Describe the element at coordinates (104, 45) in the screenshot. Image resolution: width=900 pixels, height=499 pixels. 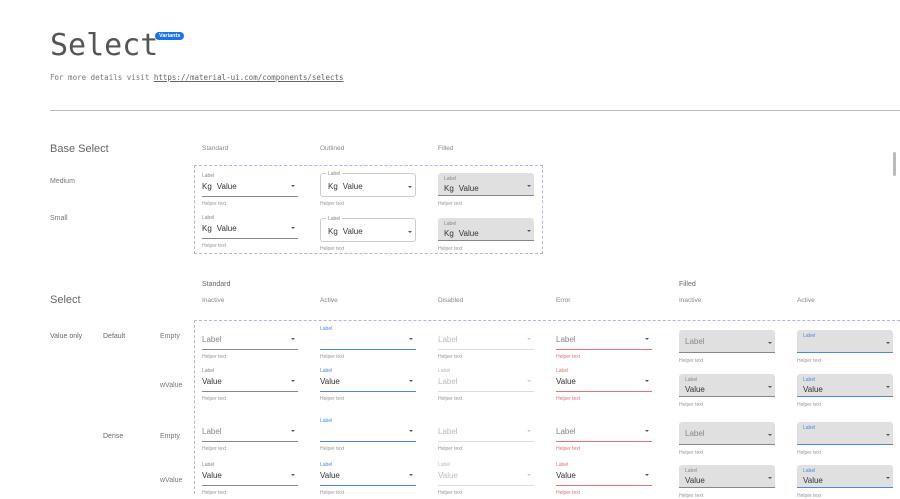
I see `page-title: Select` at that location.